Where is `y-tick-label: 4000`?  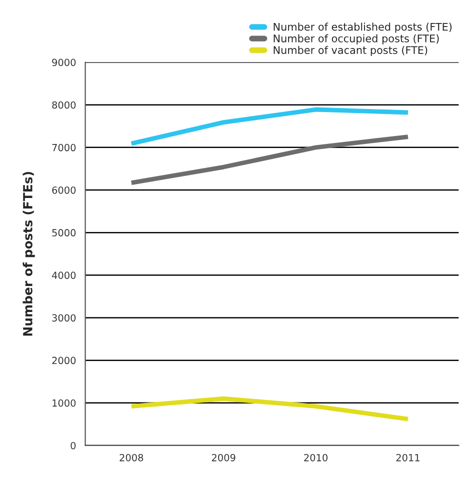
y-tick-label: 4000 is located at coordinates (64, 275).